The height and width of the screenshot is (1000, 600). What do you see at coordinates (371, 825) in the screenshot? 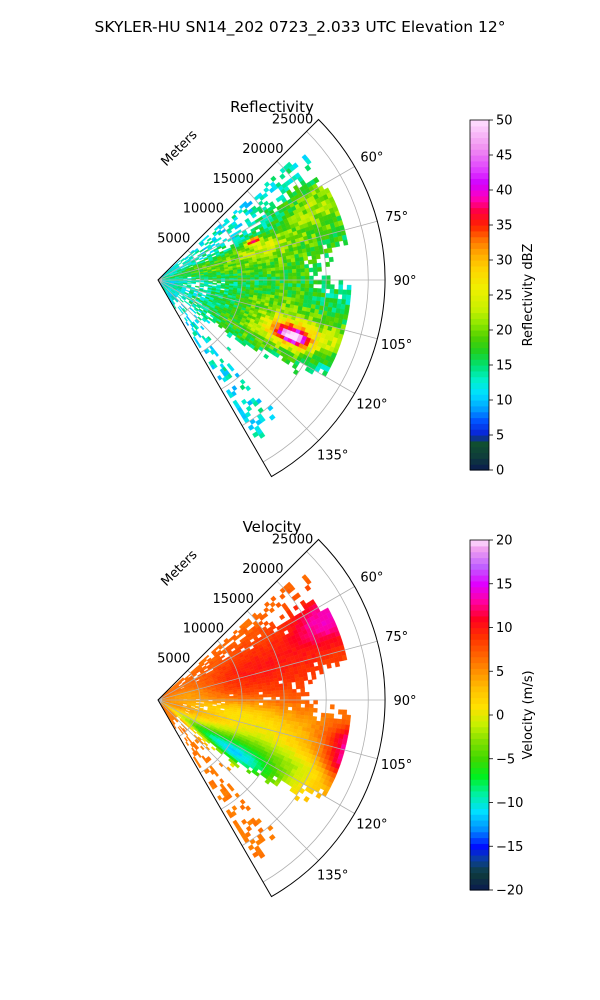
I see `azimuth-tick-label: 120°` at bounding box center [371, 825].